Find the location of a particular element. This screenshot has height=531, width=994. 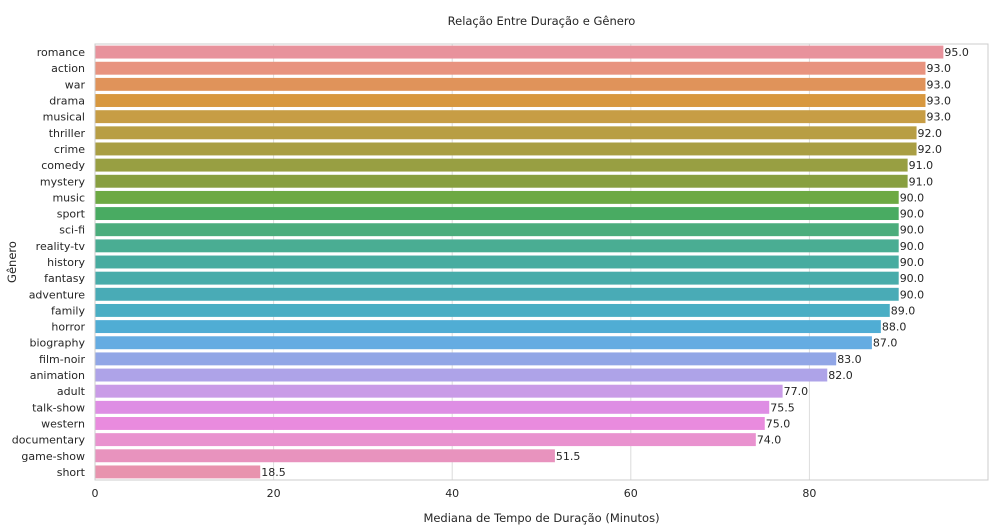

y-tick-label: talk-show is located at coordinates (58, 407).